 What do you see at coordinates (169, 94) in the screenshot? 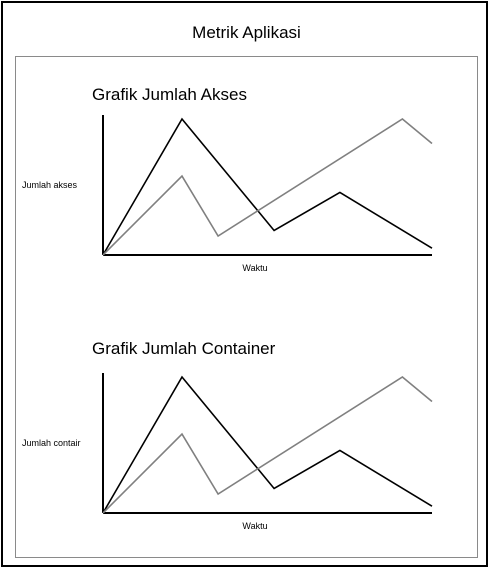
I see `chart-title-akses: Grafik Jumlah Akses` at bounding box center [169, 94].